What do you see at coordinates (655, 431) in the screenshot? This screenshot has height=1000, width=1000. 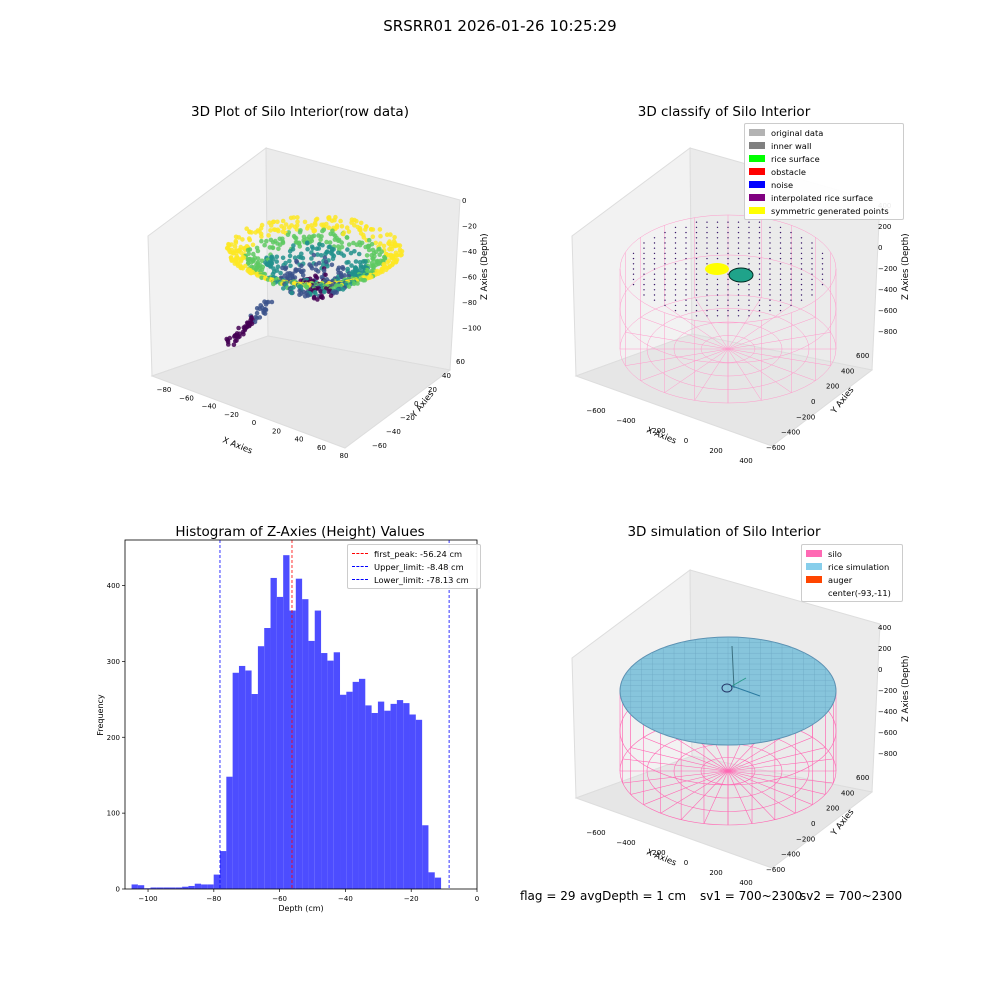 I see `cls-x-tick: −200` at bounding box center [655, 431].